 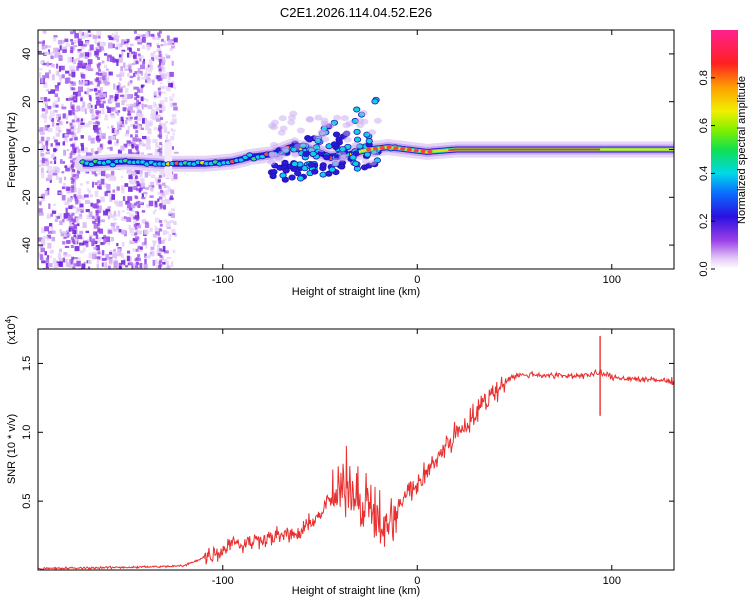 I want to click on signal-blob, so click(x=91, y=164).